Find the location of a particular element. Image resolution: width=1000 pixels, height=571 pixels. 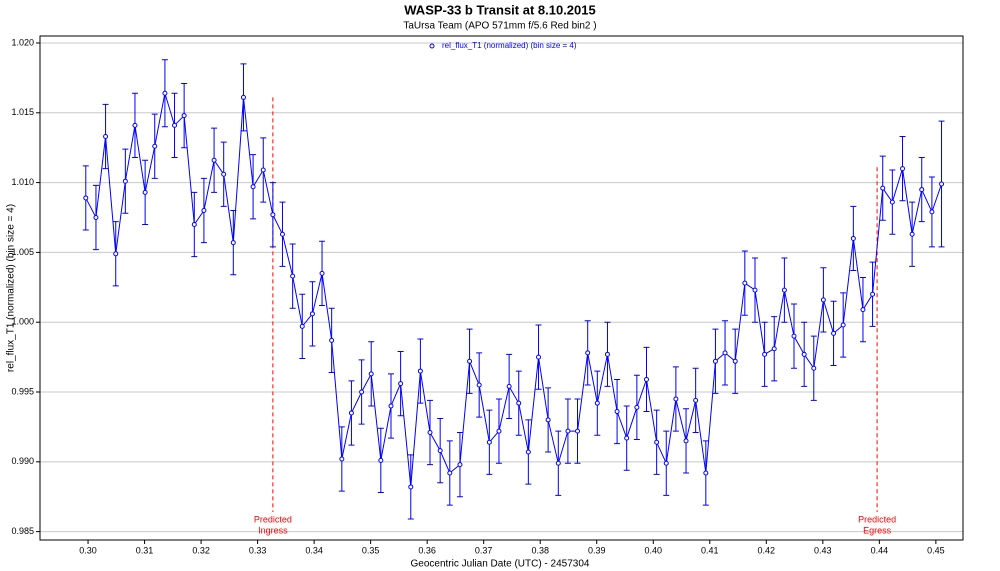

x-tick-label: 0.41 is located at coordinates (710, 550).